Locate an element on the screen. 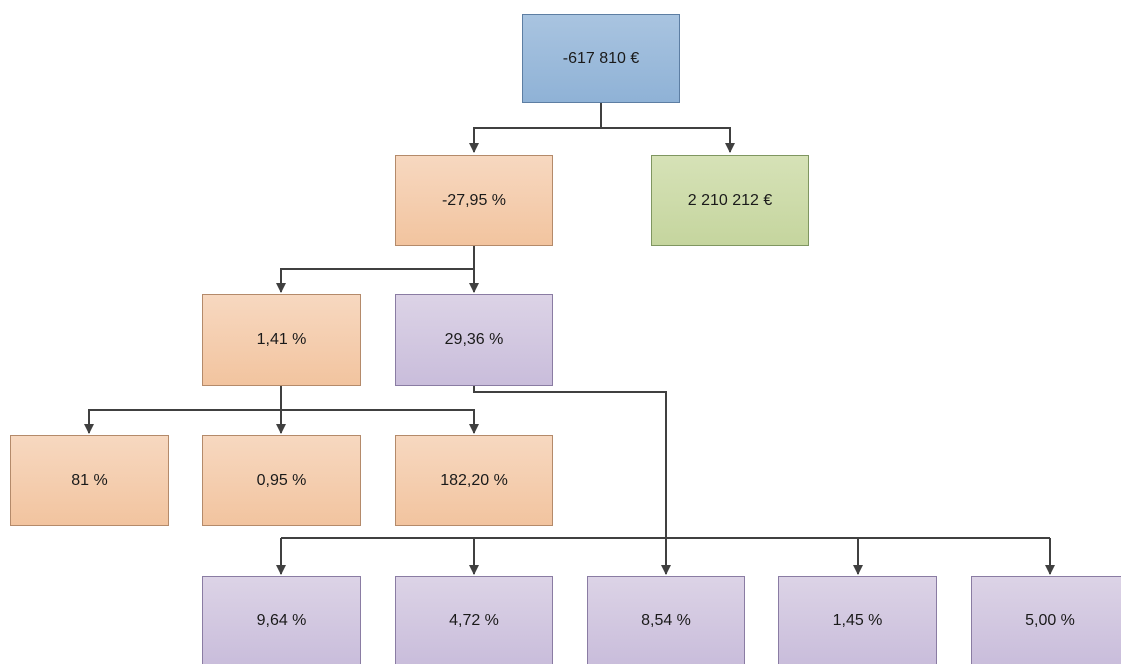  node-l2-left: -27,95 % is located at coordinates (474, 200).